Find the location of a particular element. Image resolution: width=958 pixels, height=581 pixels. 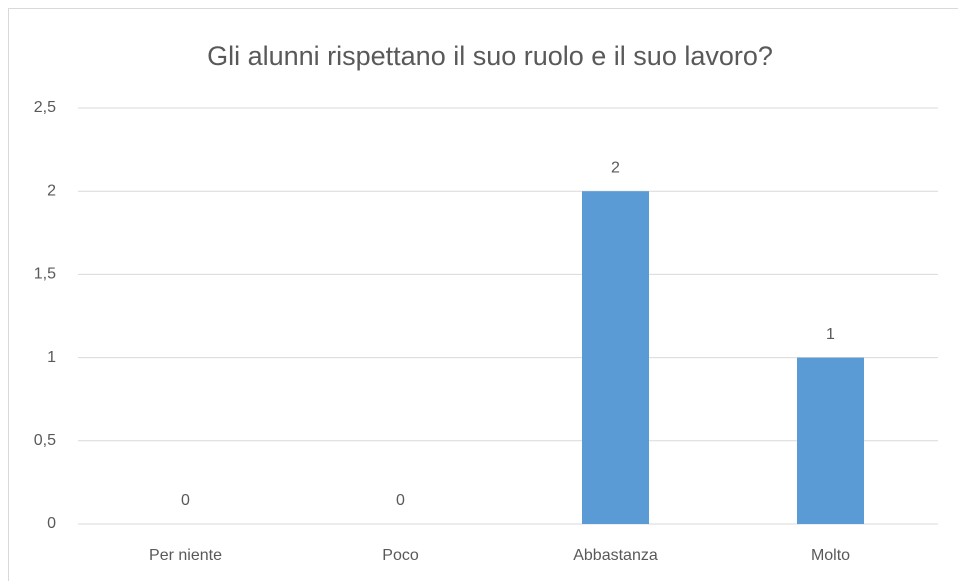

data-label: 2 is located at coordinates (615, 167).